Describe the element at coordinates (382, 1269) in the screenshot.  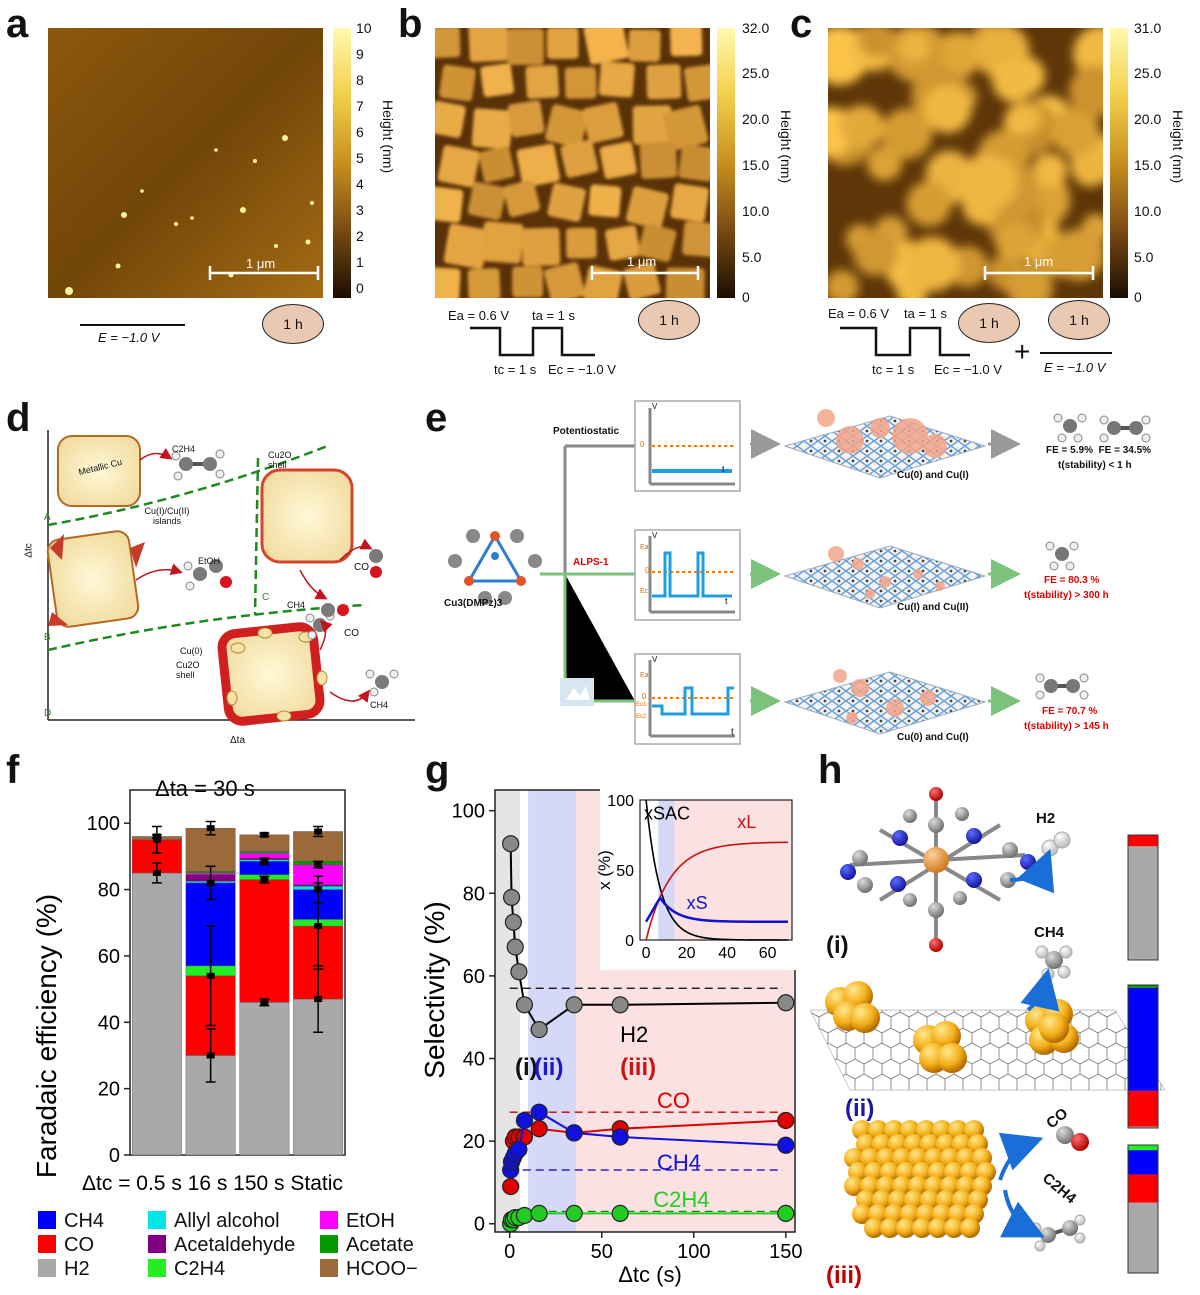
I see `legend-label: HCOO−` at that location.